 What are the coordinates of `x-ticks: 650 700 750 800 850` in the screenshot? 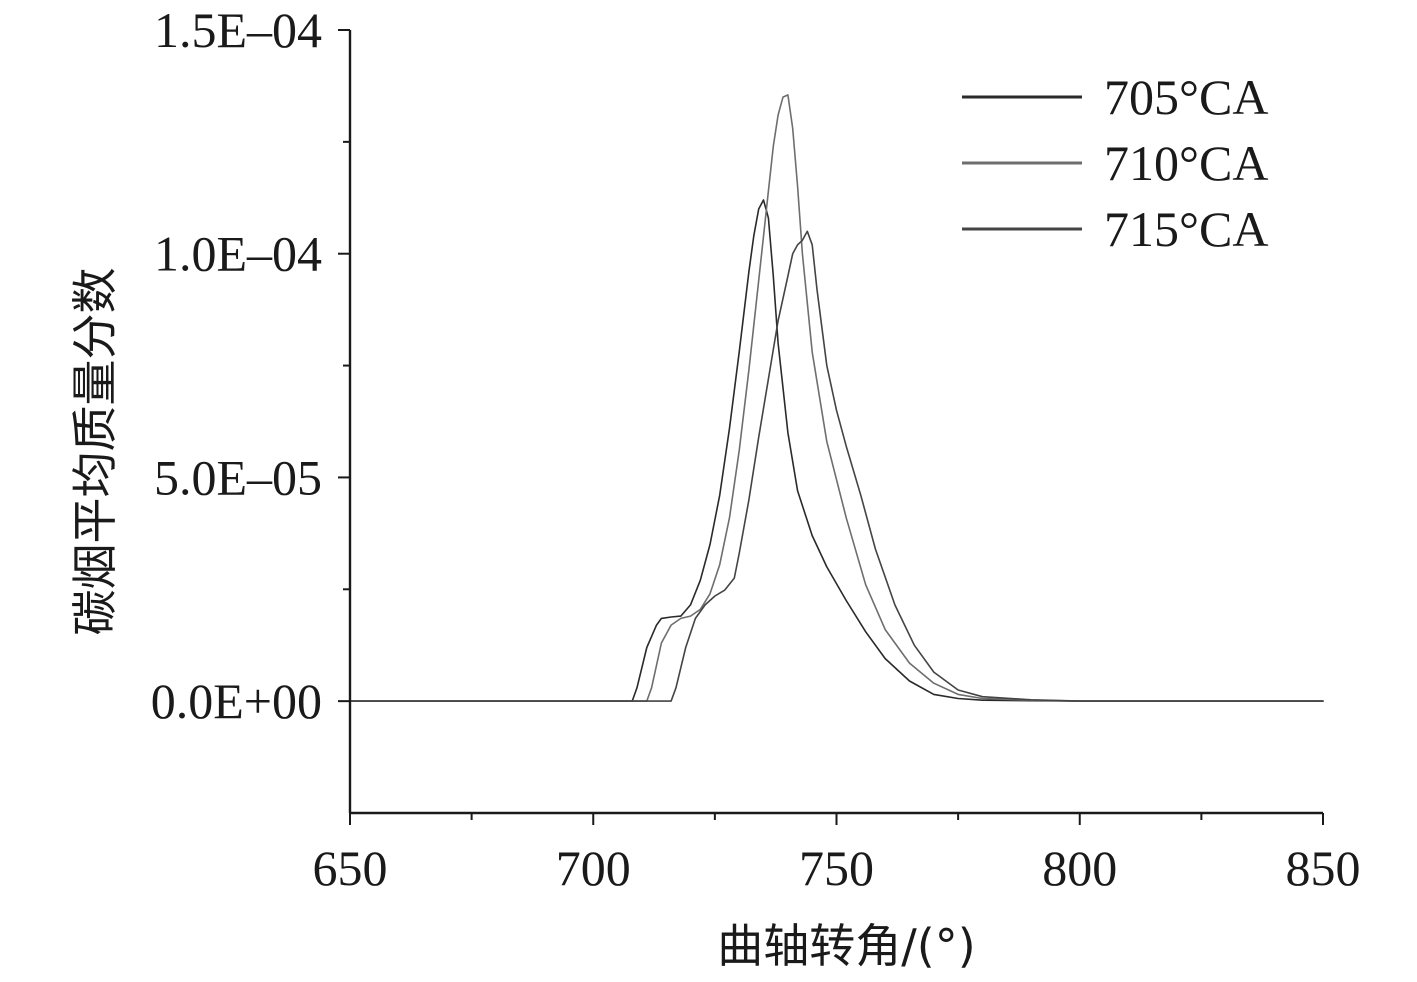 It's located at (837, 854).